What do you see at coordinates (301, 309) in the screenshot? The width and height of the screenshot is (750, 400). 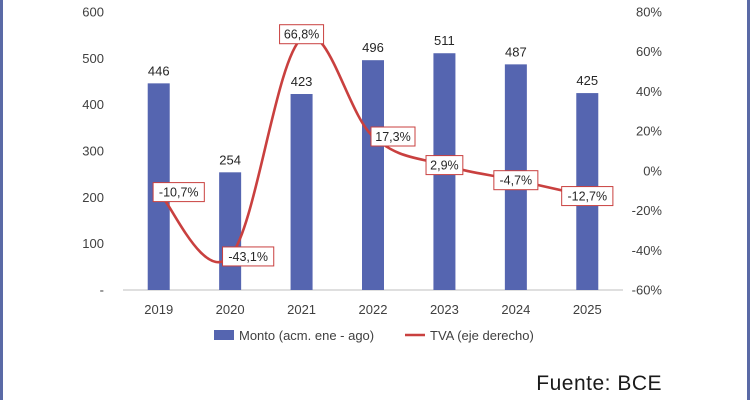 I see `x-tick-label: 2021` at bounding box center [301, 309].